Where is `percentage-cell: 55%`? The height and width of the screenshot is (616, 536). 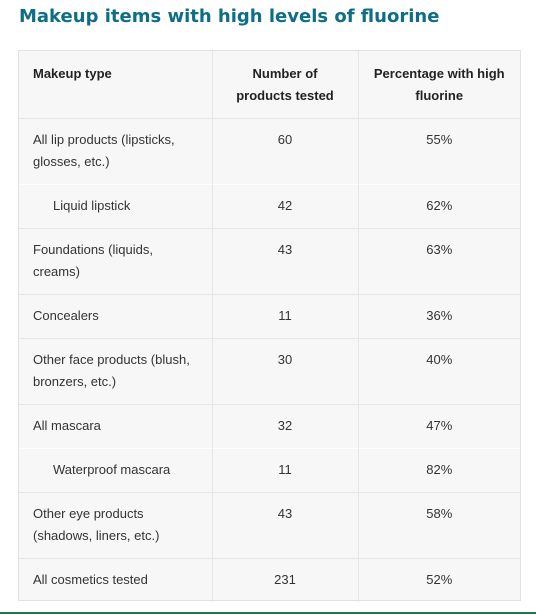
percentage-cell: 55% is located at coordinates (438, 151).